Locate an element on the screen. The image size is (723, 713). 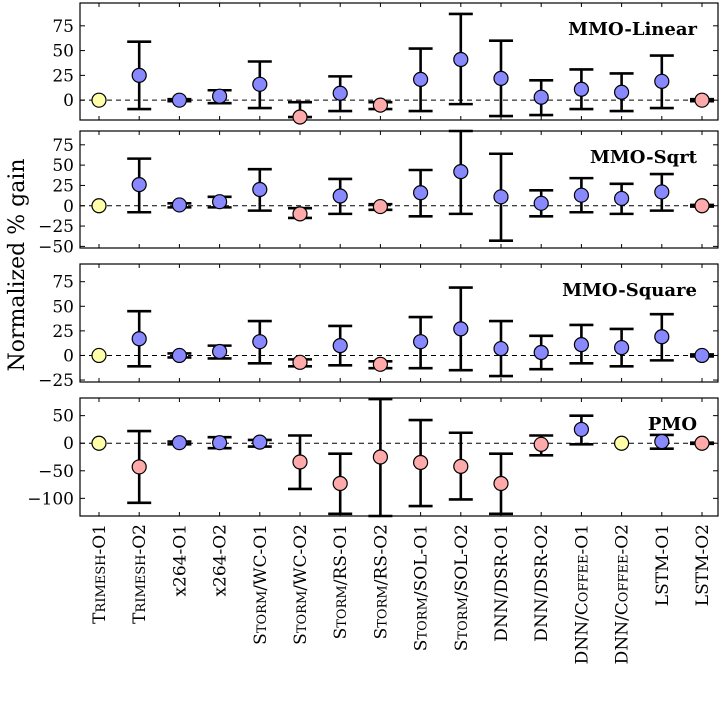
x-tick-label: DNN/COFFEE-O1 is located at coordinates (582, 594).